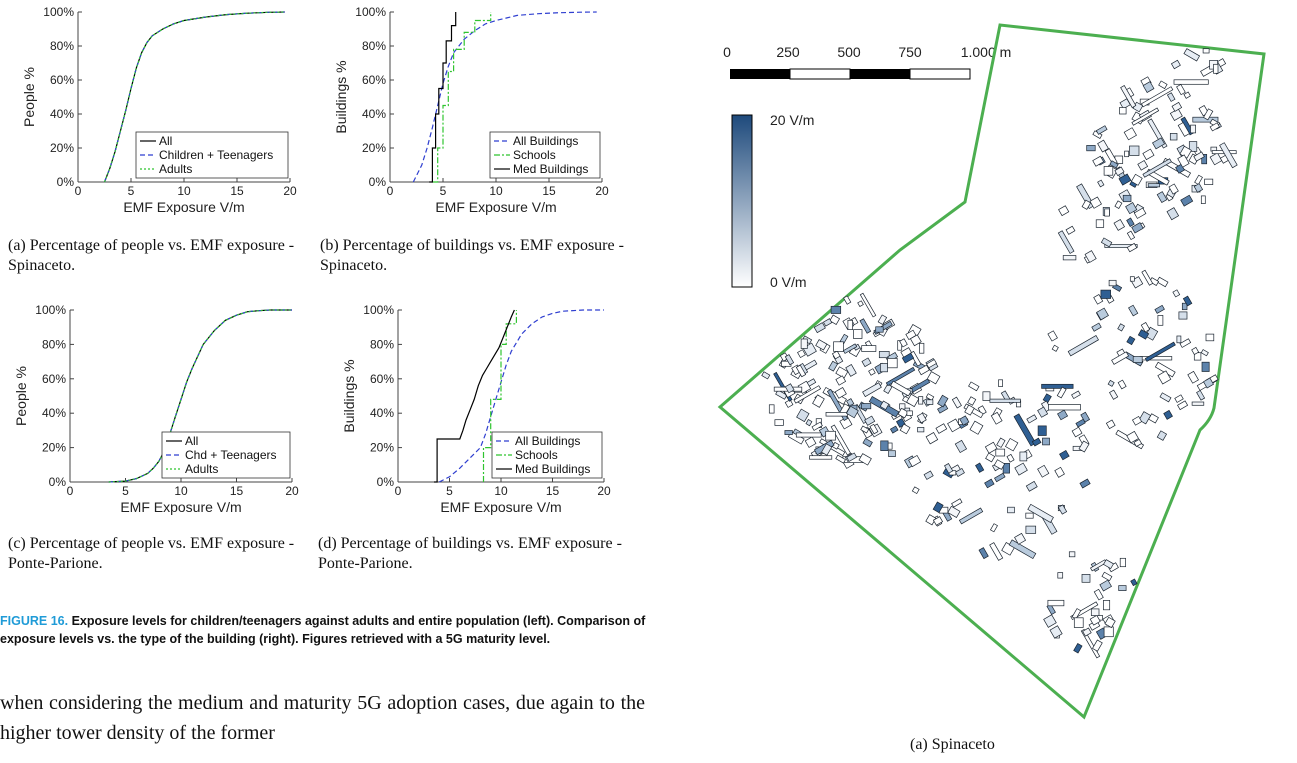 This screenshot has height=763, width=1297. I want to click on xtick-label: 5, so click(449, 491).